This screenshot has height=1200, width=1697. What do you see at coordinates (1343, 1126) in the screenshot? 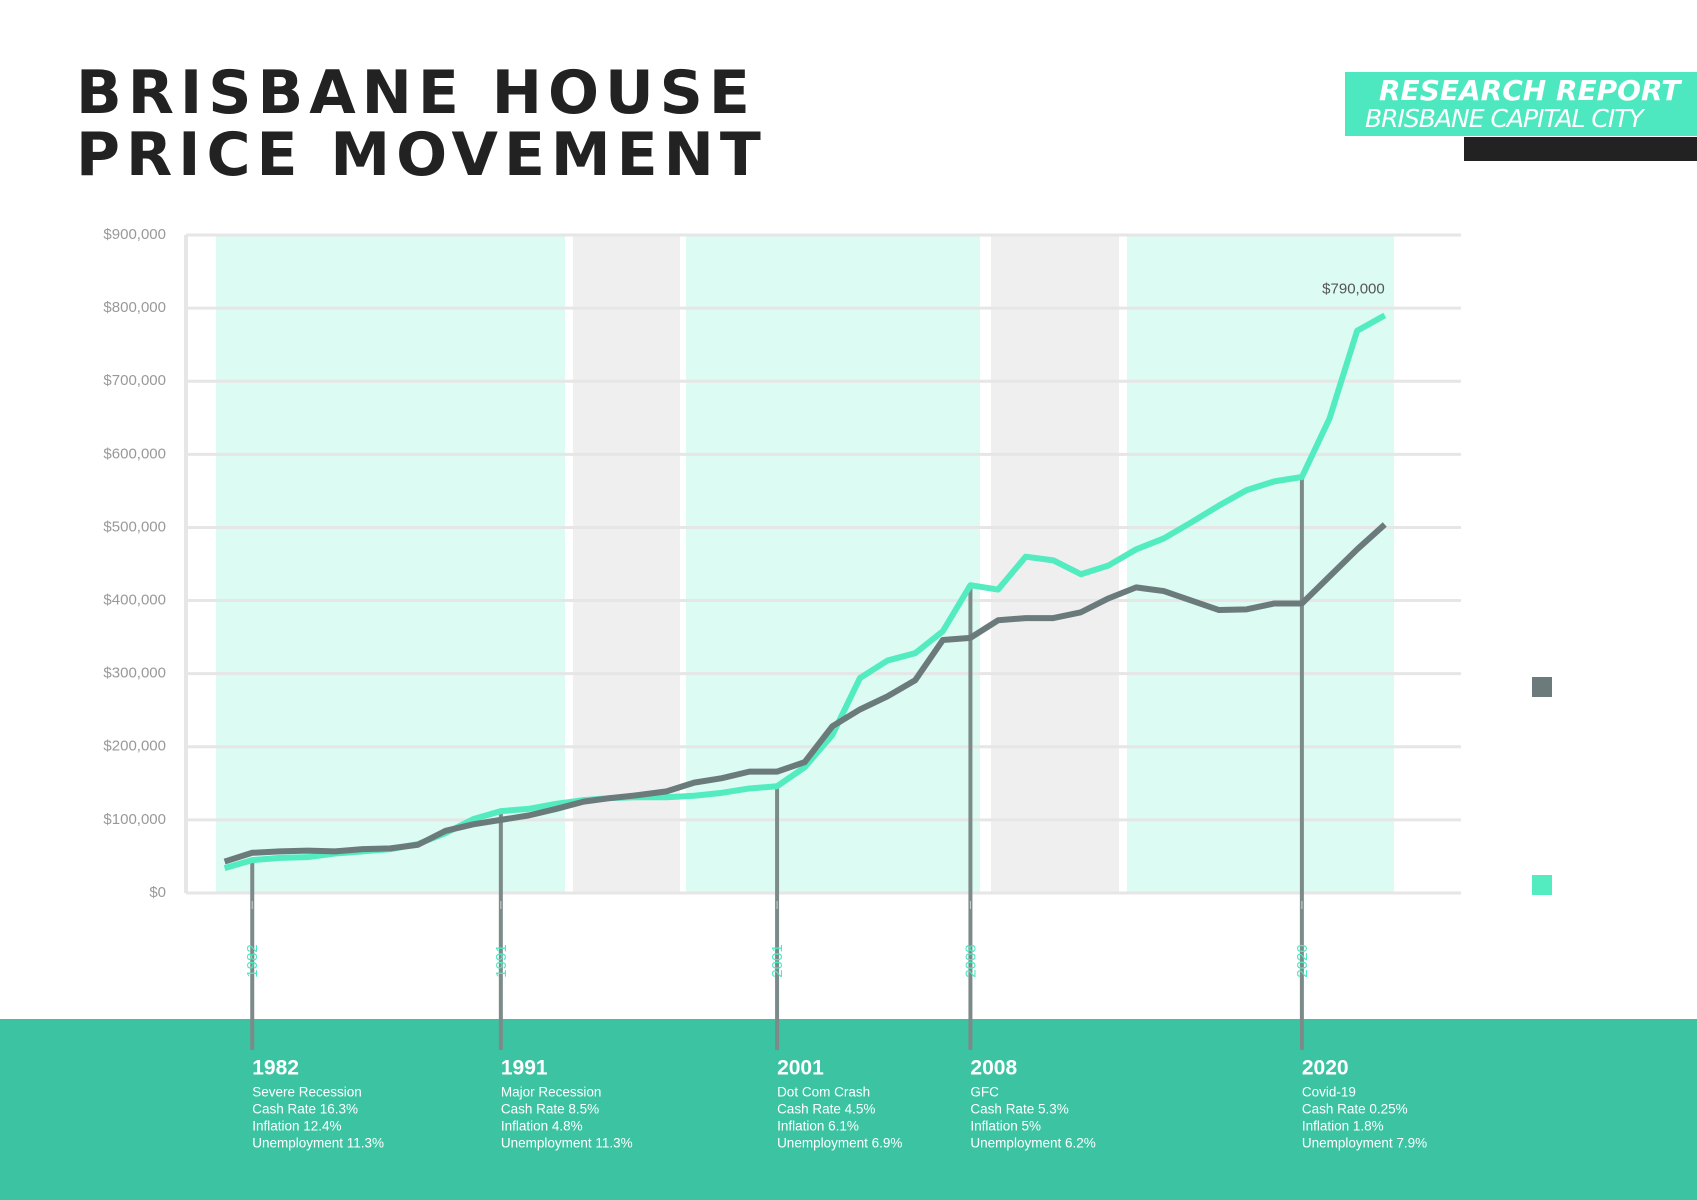
I see `event-detail: Inflation 1.8%` at bounding box center [1343, 1126].